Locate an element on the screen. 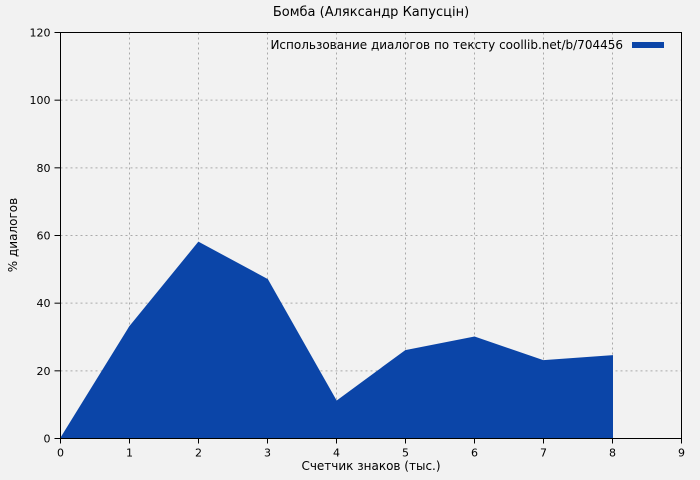 The width and height of the screenshot is (700, 480). x-tick-label: 1 is located at coordinates (129, 453).